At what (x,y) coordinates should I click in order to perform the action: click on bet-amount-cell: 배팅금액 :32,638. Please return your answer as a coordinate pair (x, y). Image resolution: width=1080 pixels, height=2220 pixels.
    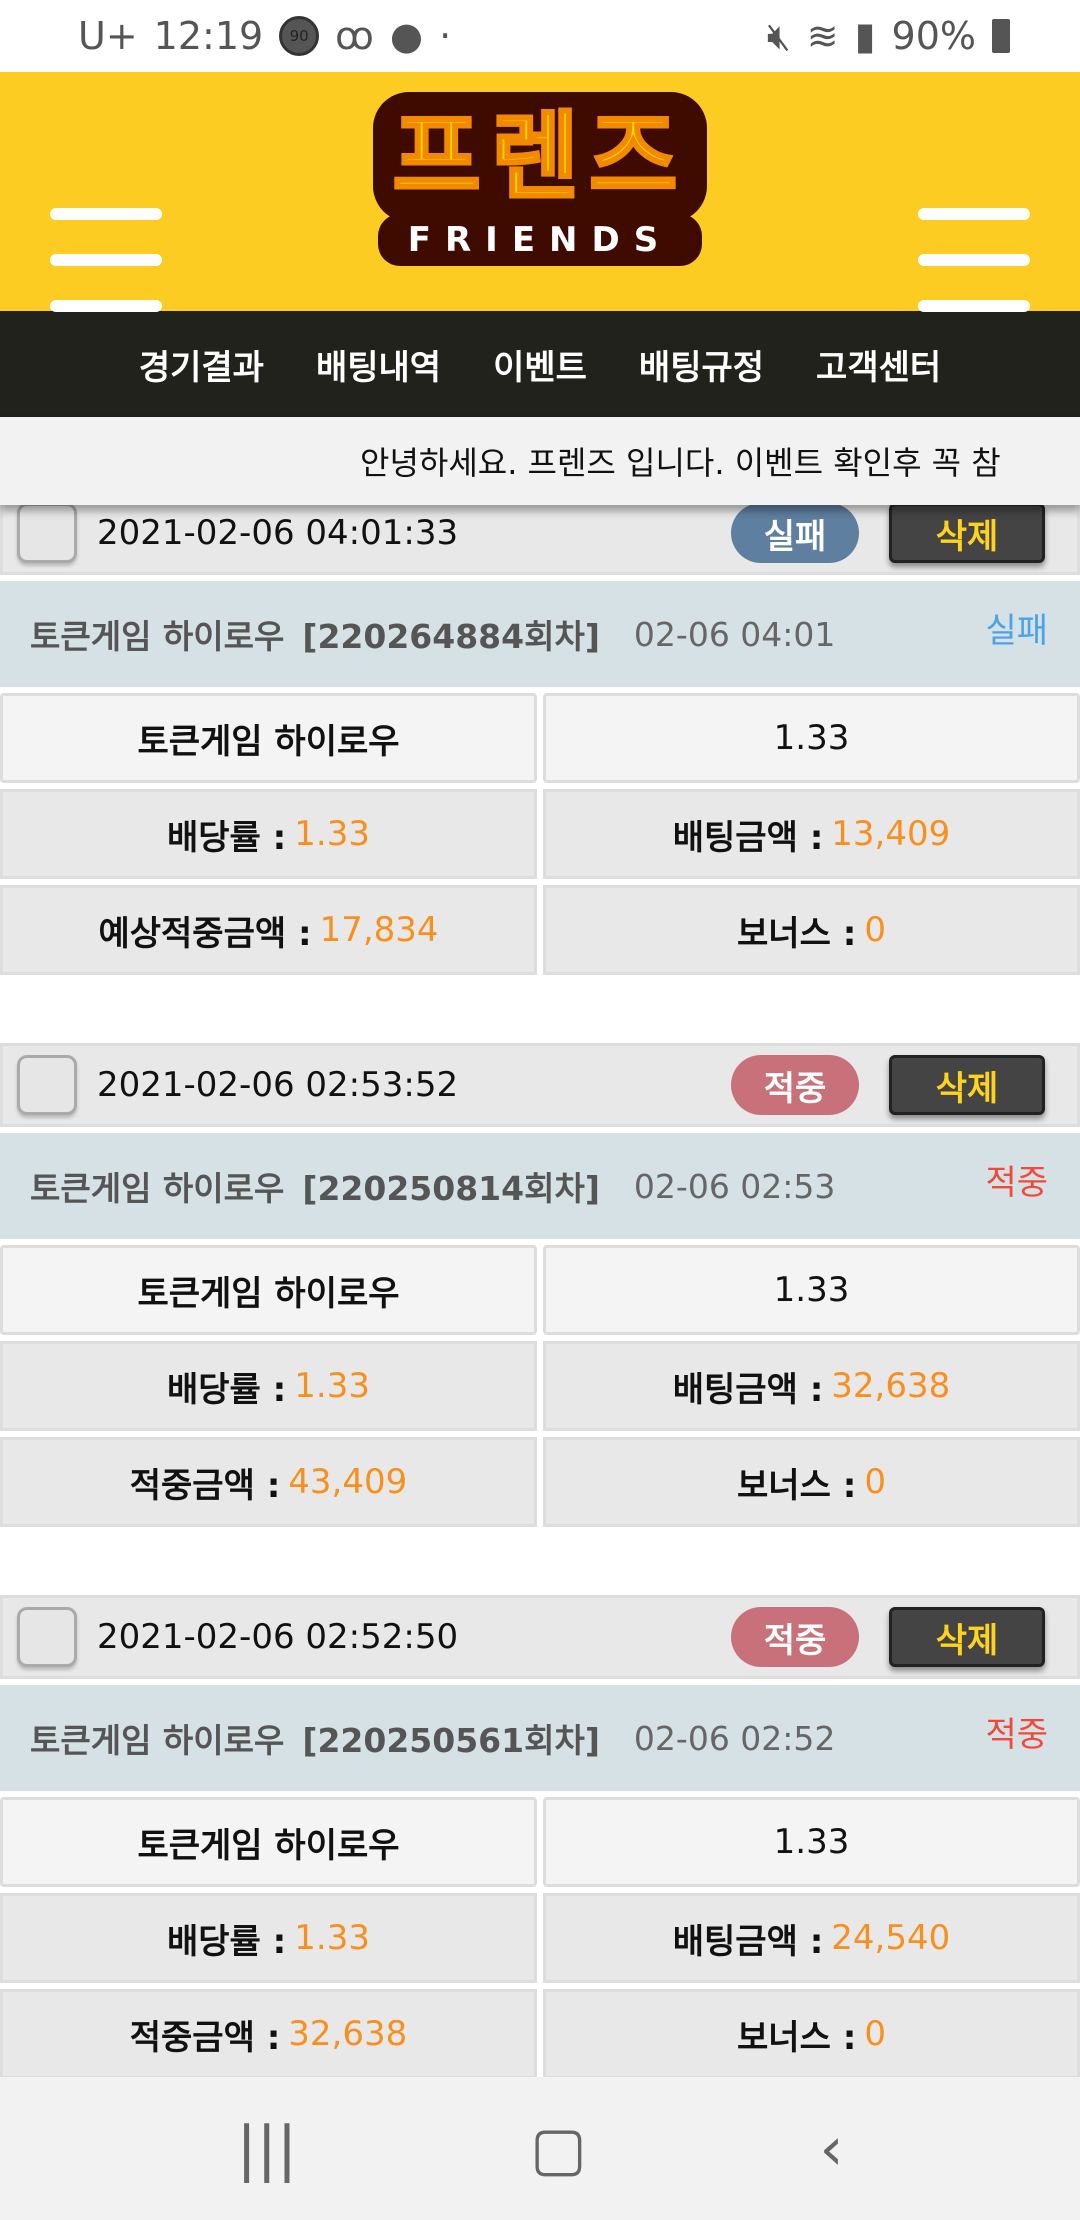
    Looking at the image, I should click on (811, 1386).